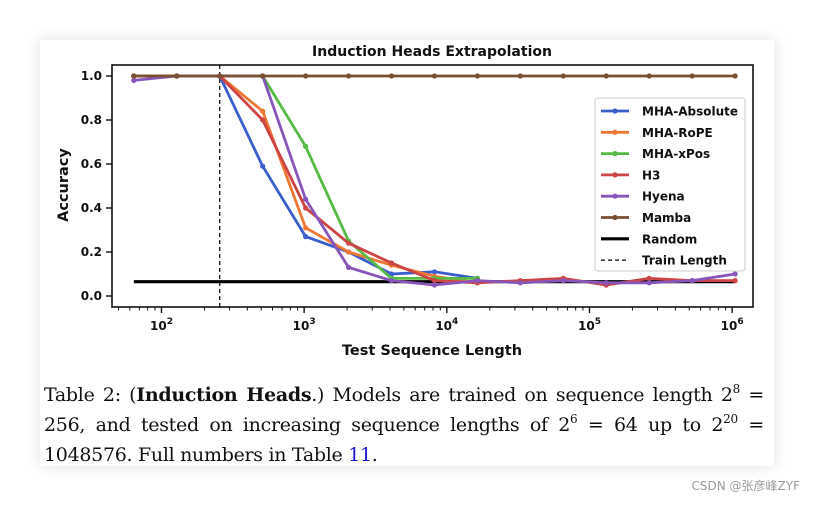 This screenshot has height=506, width=814. What do you see at coordinates (161, 325) in the screenshot?
I see `x-tick-label: 10²` at bounding box center [161, 325].